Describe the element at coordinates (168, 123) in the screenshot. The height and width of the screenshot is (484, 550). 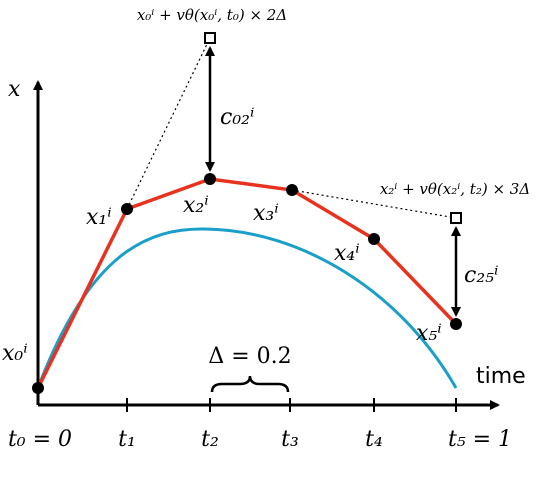
I see `jump-line` at that location.